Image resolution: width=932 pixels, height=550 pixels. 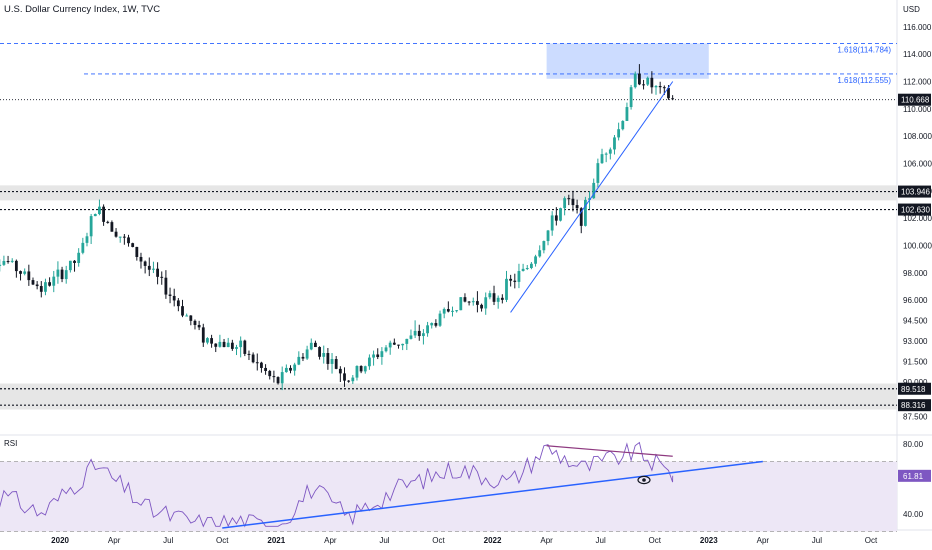 I want to click on price-tick-label: 87.500, so click(x=915, y=416).